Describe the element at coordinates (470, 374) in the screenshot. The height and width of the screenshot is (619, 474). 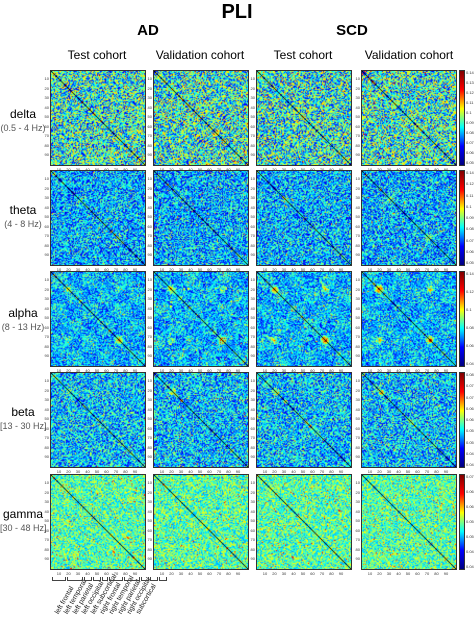
I see `colorbar-tick-label: 0.08` at that location.